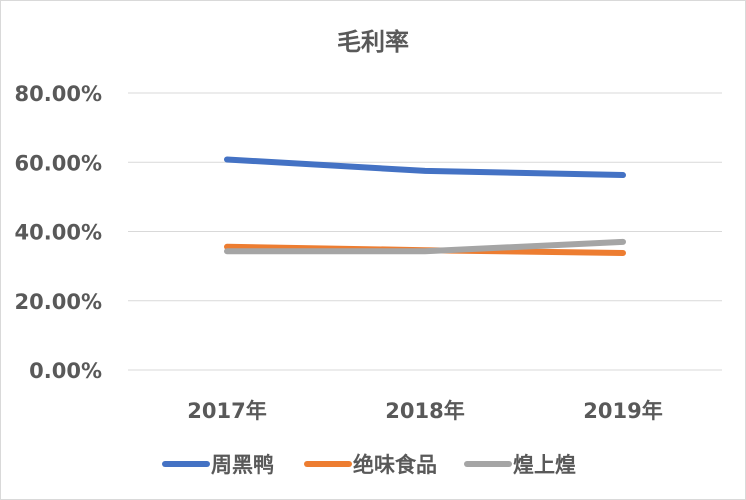  I want to click on legend: 周黑鸭 绝味食品 煌上煌, so click(369, 465).